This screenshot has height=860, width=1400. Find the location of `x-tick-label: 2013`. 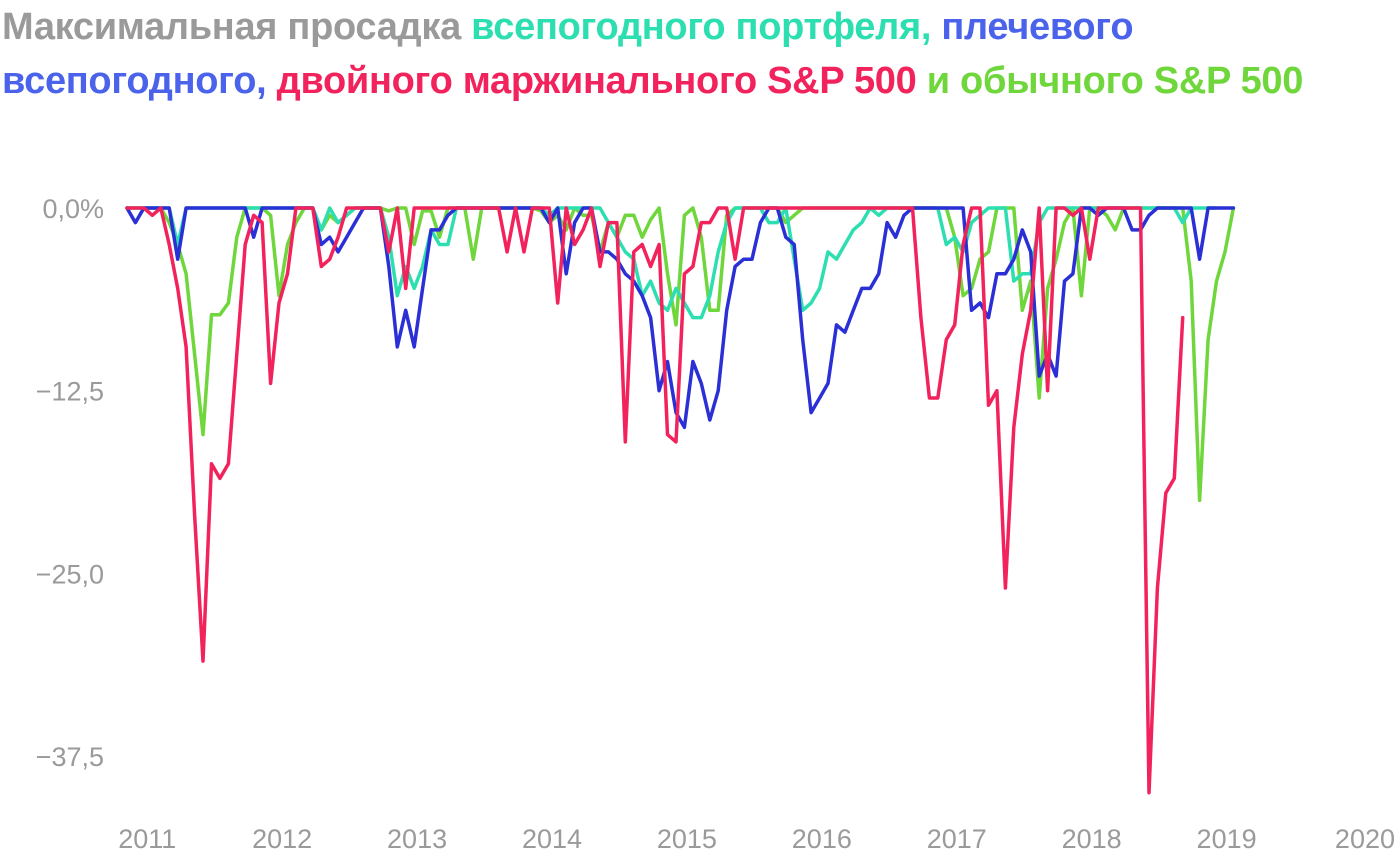

x-tick-label: 2013 is located at coordinates (417, 839).